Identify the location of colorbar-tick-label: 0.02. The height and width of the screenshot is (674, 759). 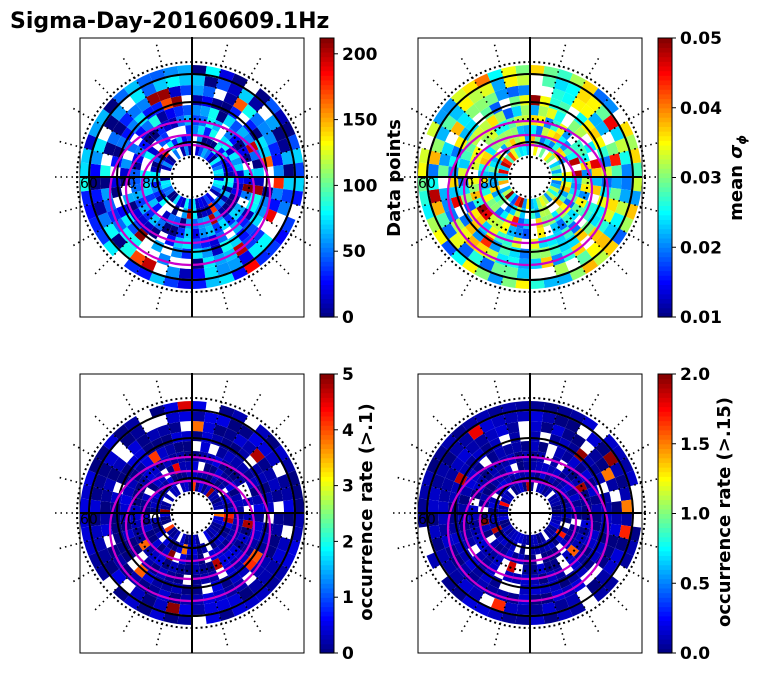
(701, 248).